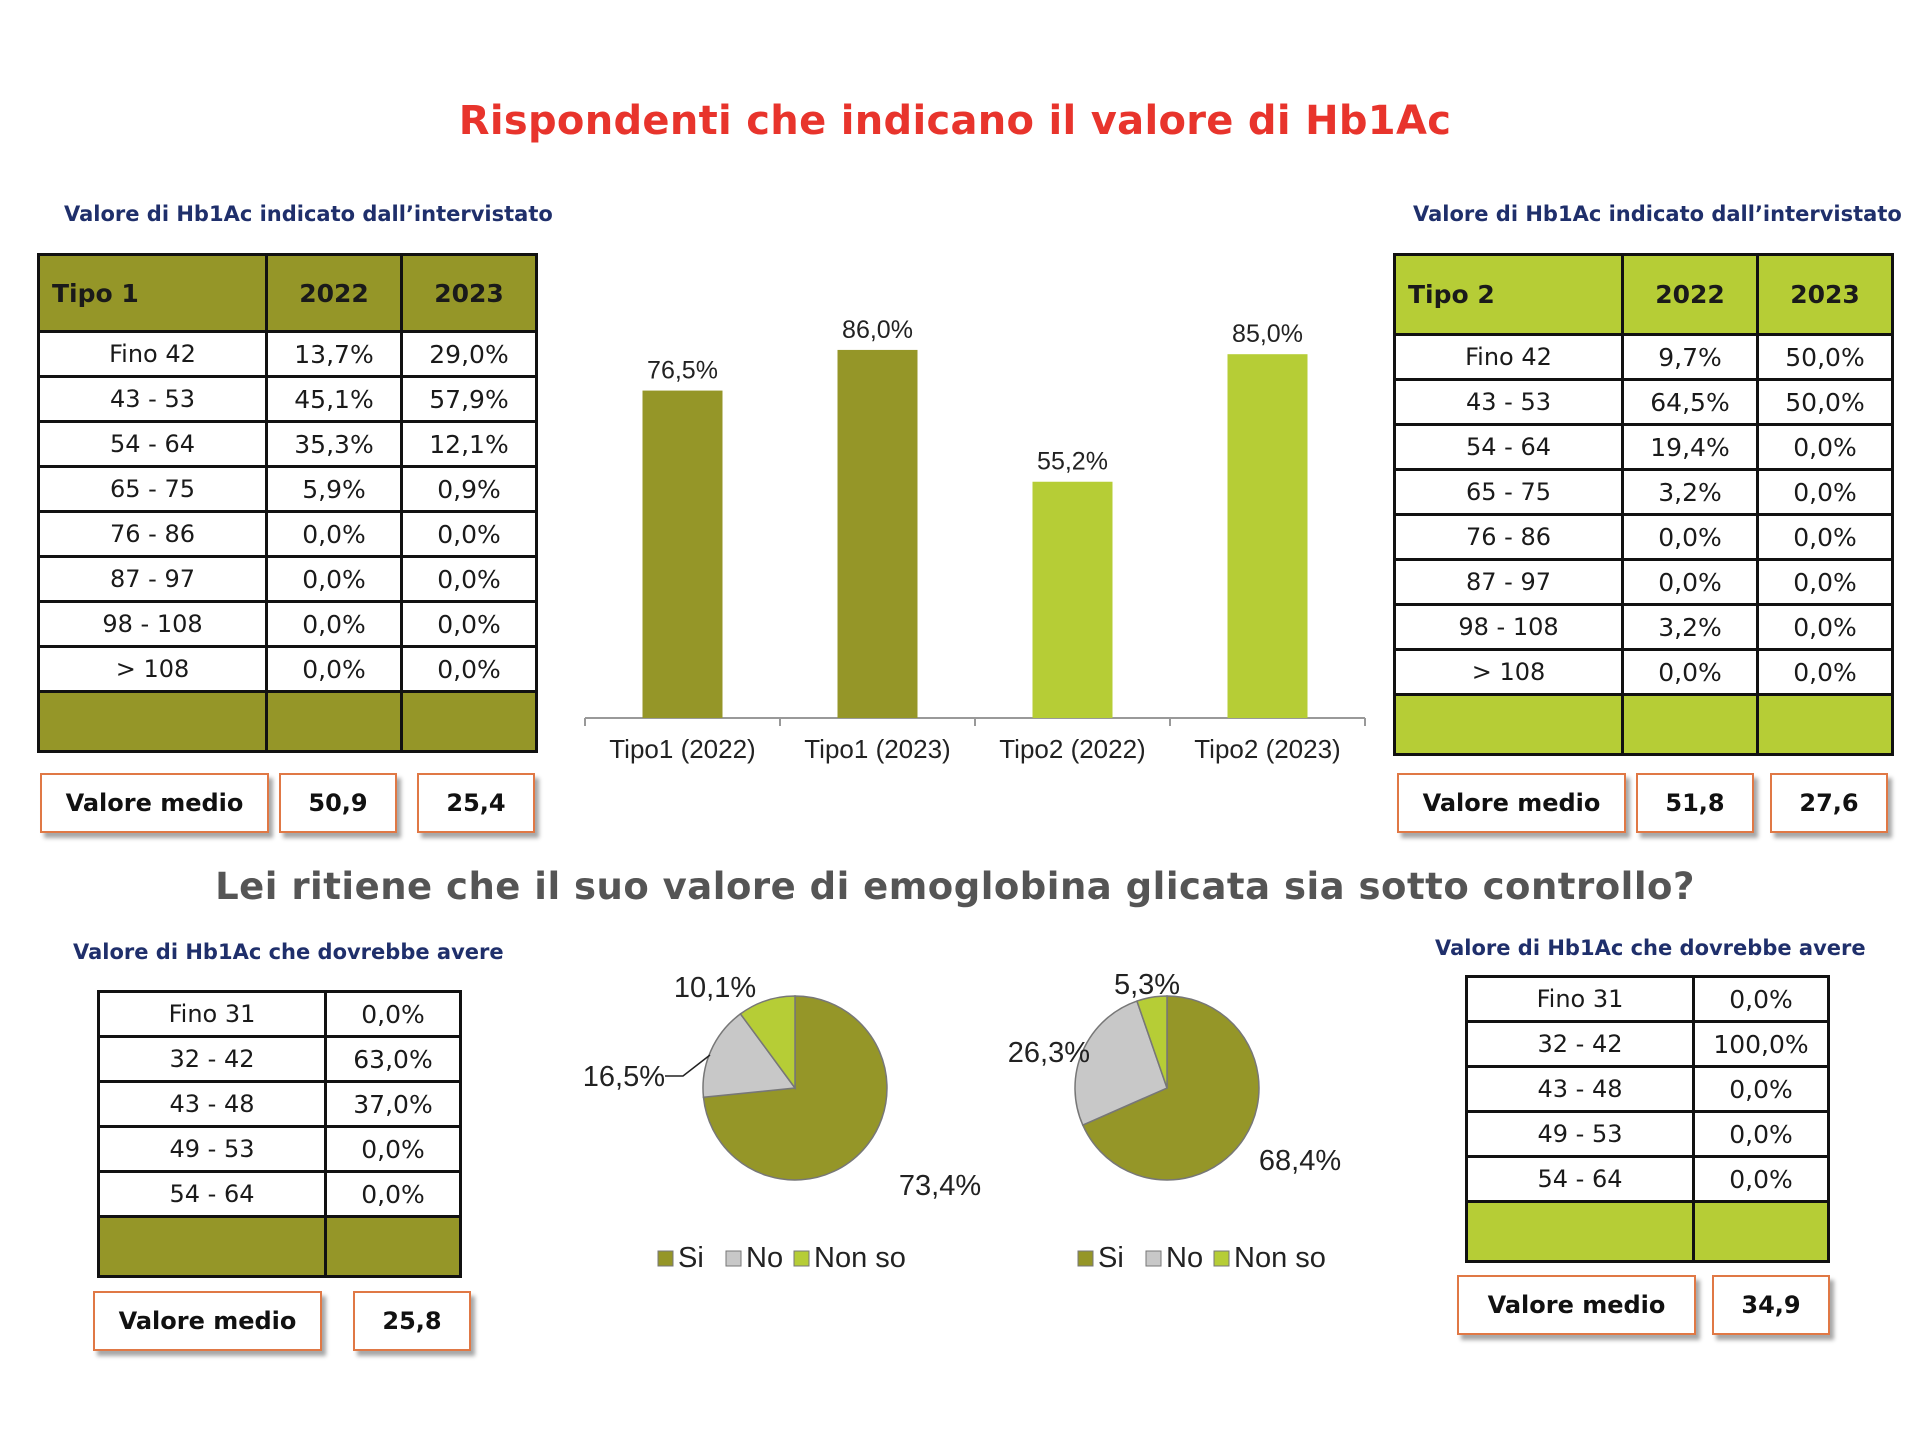 Image resolution: width=1910 pixels, height=1433 pixels. I want to click on table-cell: 87 - 97, so click(152, 579).